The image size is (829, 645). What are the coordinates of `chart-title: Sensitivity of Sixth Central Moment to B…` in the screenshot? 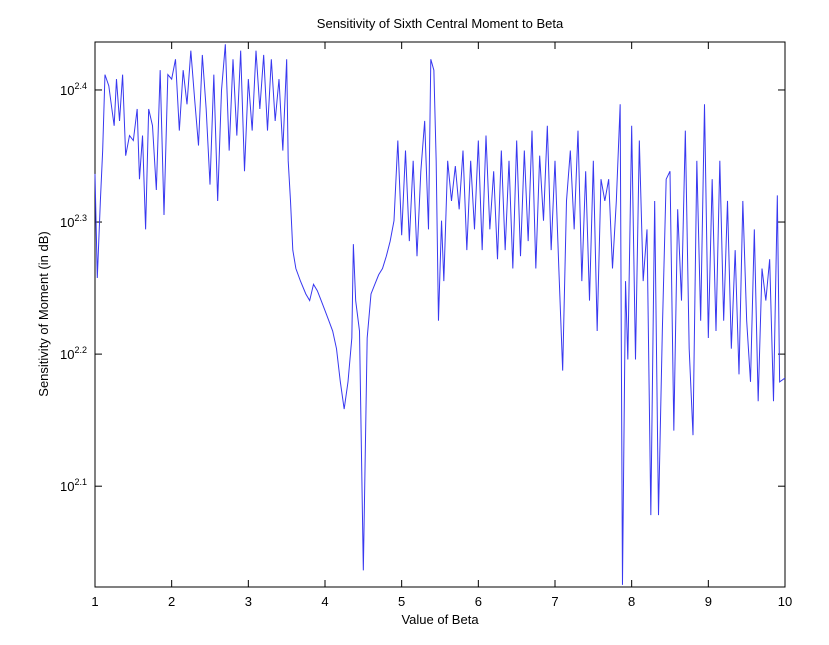 It's located at (440, 23).